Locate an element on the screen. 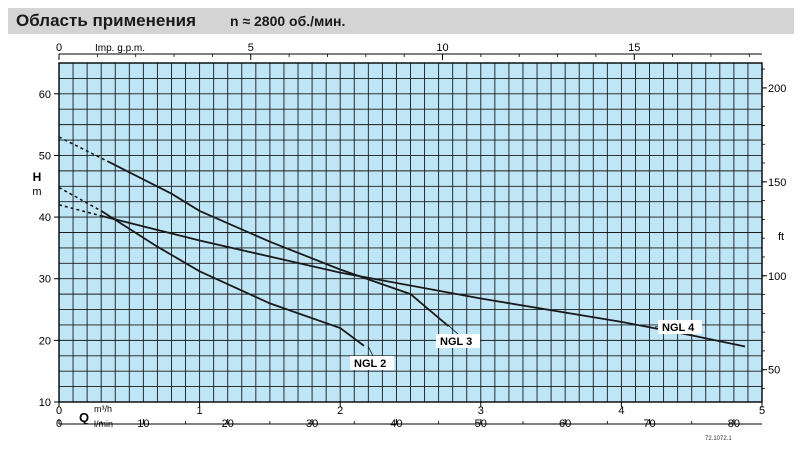 The height and width of the screenshot is (449, 800). gpm-tick-label: 15 is located at coordinates (634, 48).